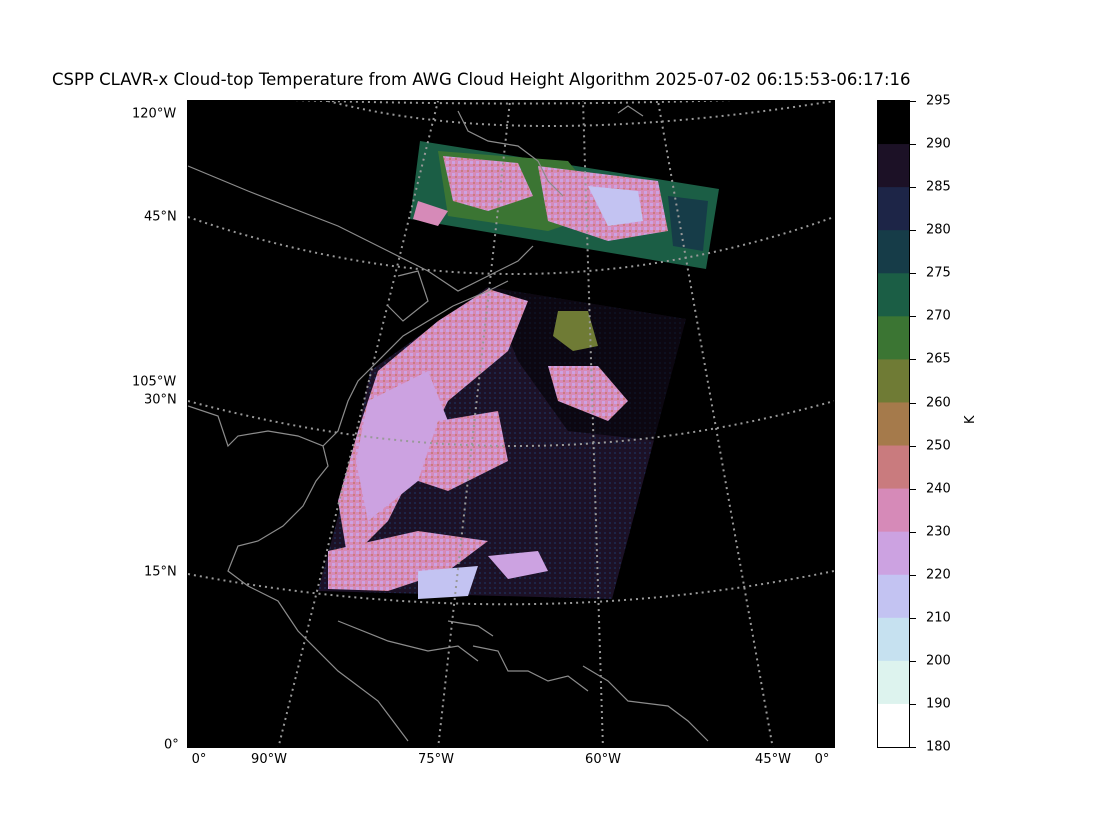 This screenshot has width=1120, height=840. I want to click on lon-label-0-left: 0°, so click(199, 759).